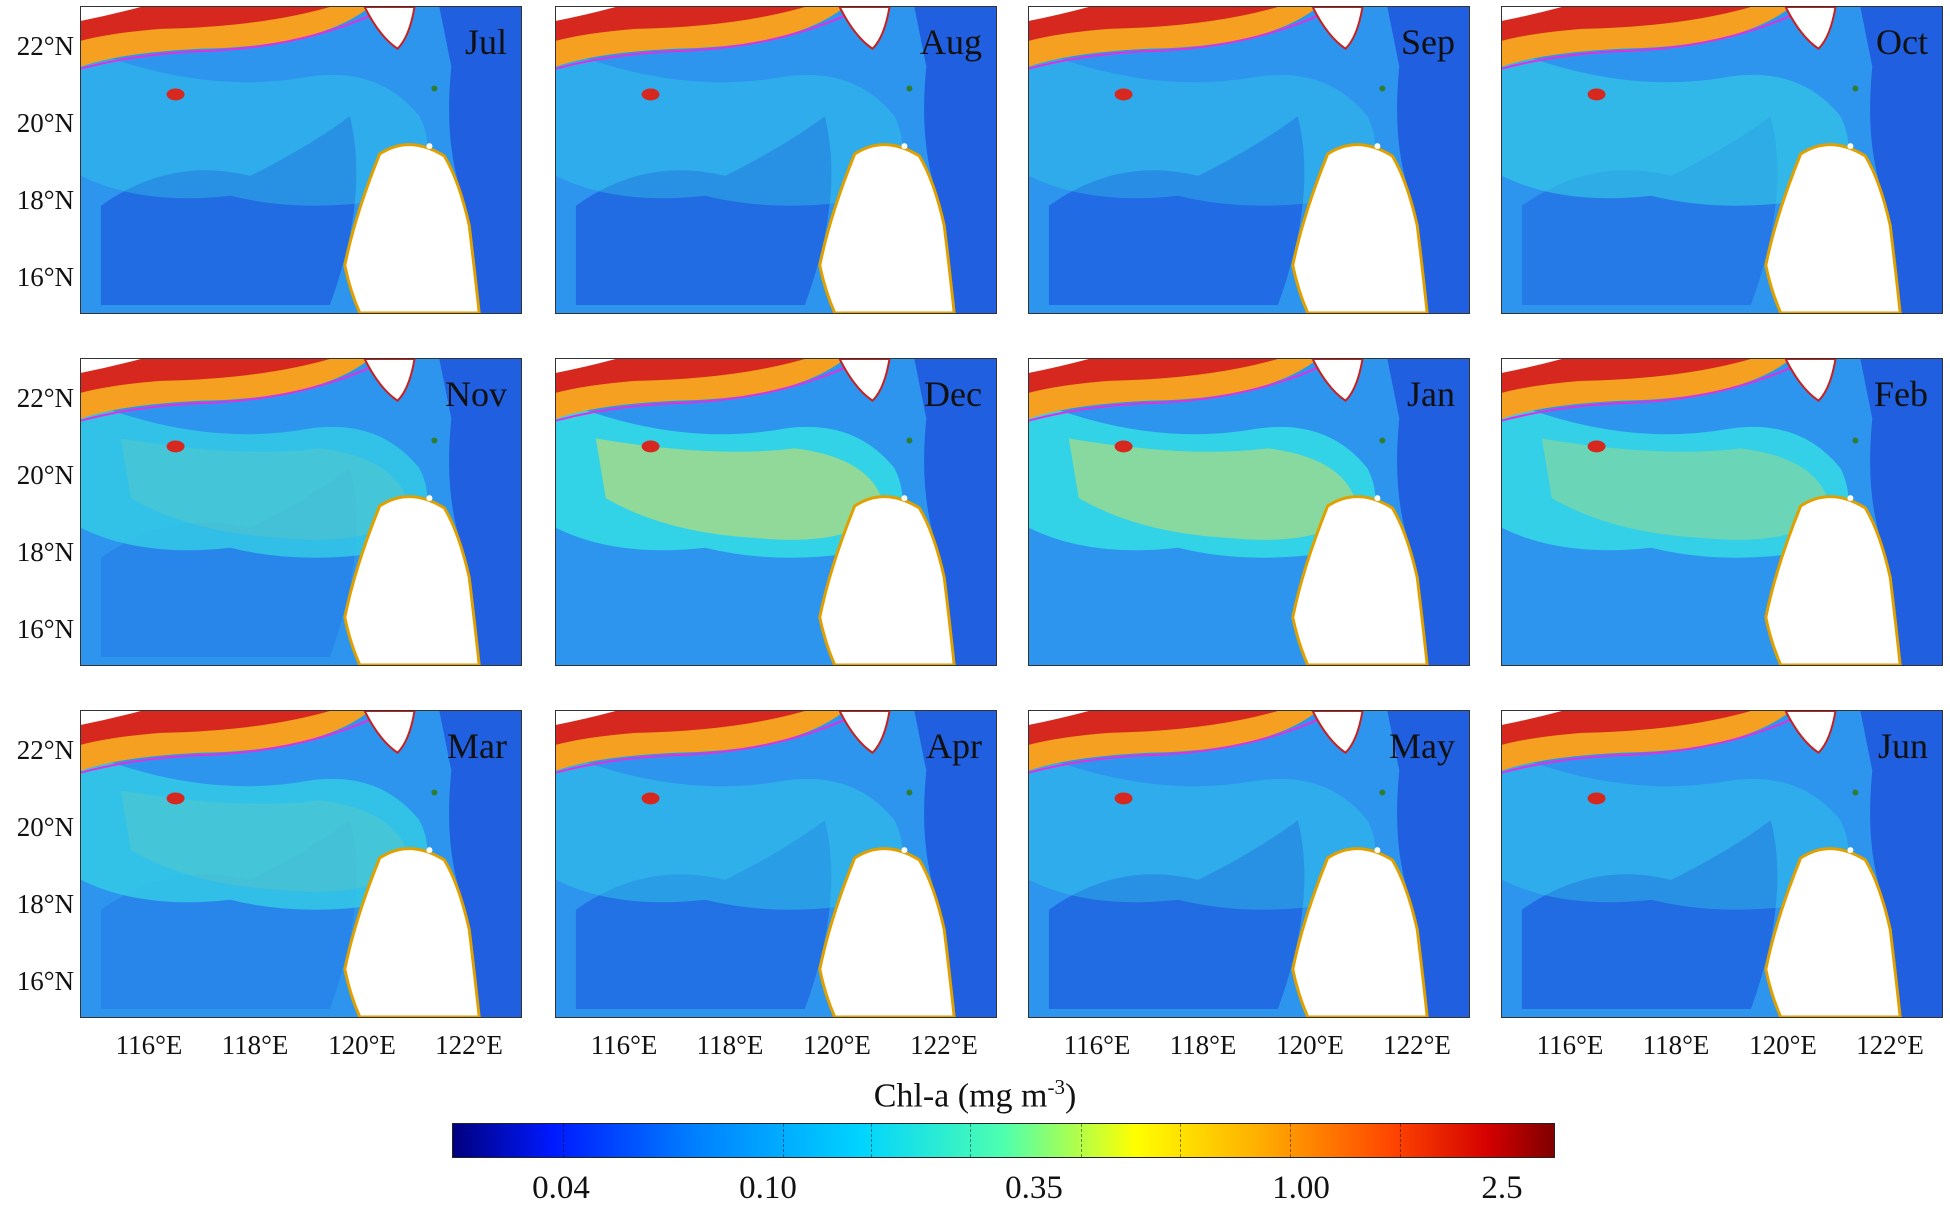 The height and width of the screenshot is (1212, 1950). Describe the element at coordinates (1431, 394) in the screenshot. I see `month-label: Jan` at that location.